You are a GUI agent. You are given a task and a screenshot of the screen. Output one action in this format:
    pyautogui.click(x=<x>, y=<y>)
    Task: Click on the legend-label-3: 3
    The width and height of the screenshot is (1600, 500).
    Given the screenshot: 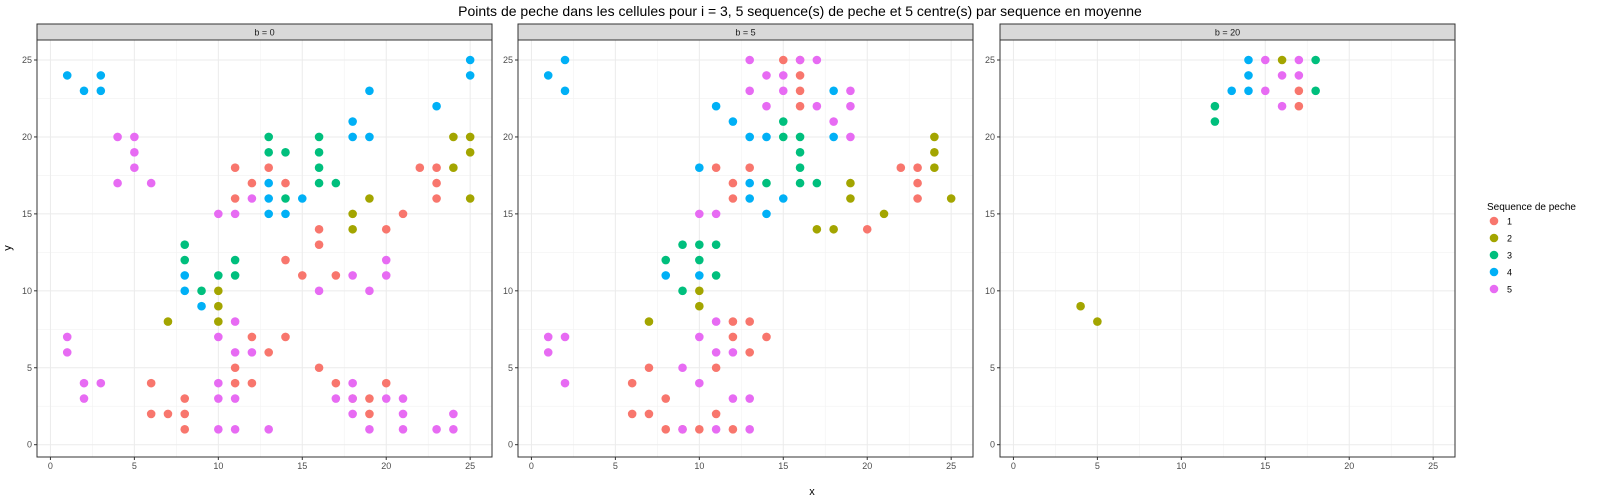 What is the action you would take?
    pyautogui.click(x=1509, y=256)
    